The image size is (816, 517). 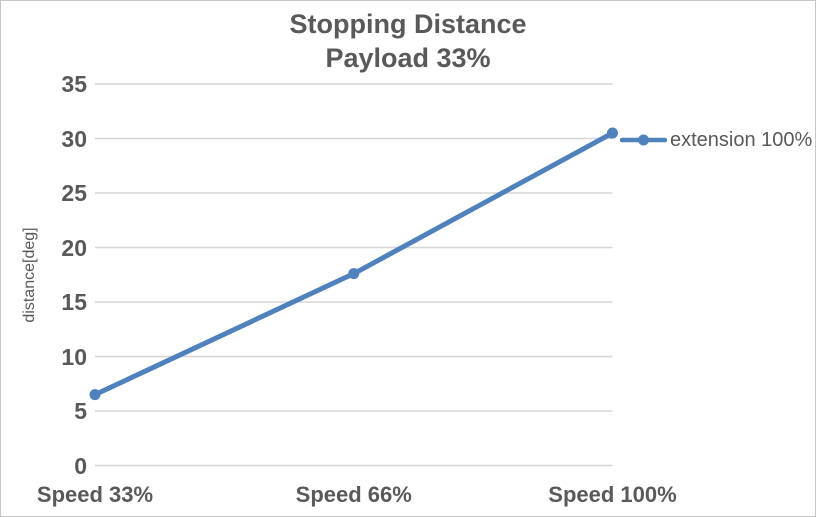 I want to click on legend: extension 100%, so click(x=716, y=140).